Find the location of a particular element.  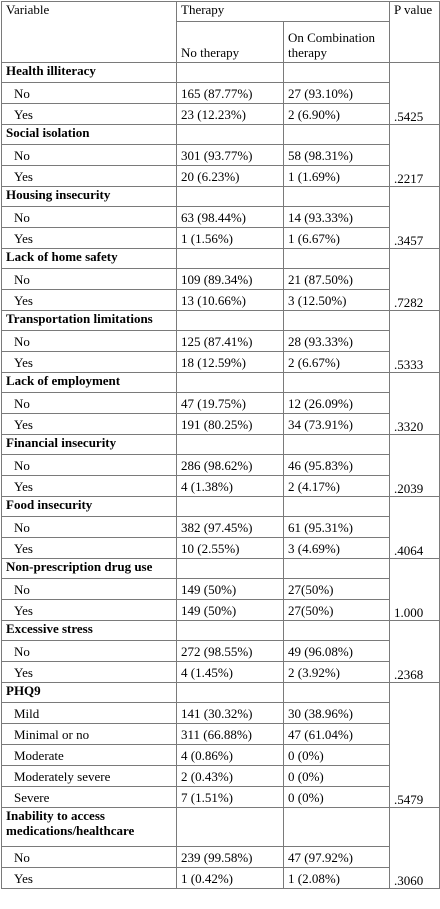

p-value: 1.000 is located at coordinates (414, 589).